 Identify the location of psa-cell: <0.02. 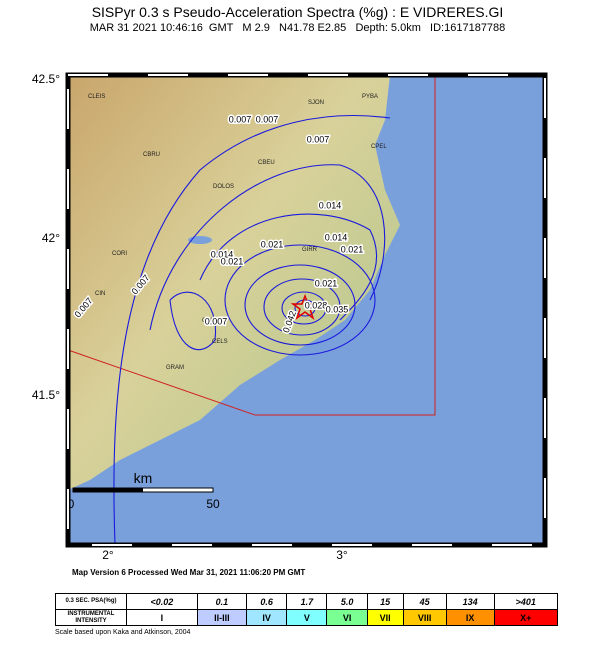
(162, 601).